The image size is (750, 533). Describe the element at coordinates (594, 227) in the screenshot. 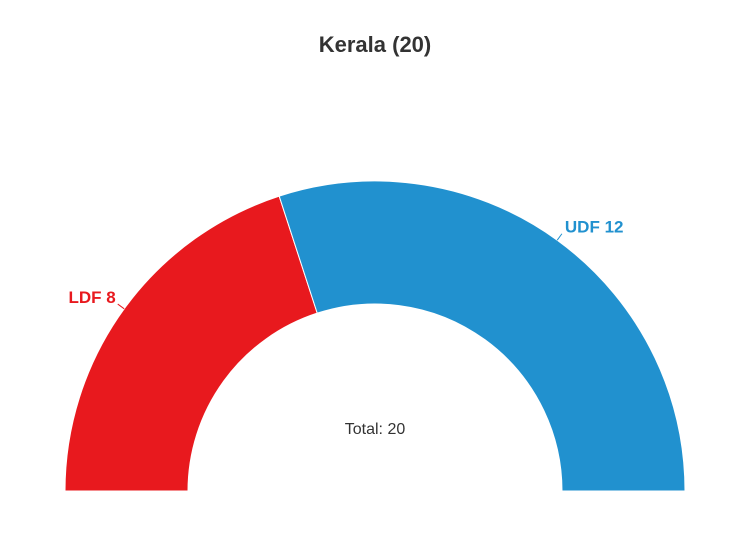

I see `data-label-udf: UDF 12` at that location.